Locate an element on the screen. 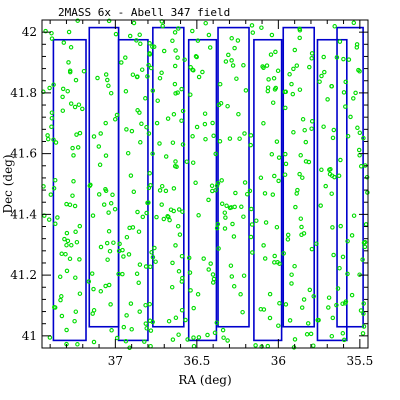 This screenshot has width=400, height=400. y-tick-label: 41.8 is located at coordinates (23, 93).